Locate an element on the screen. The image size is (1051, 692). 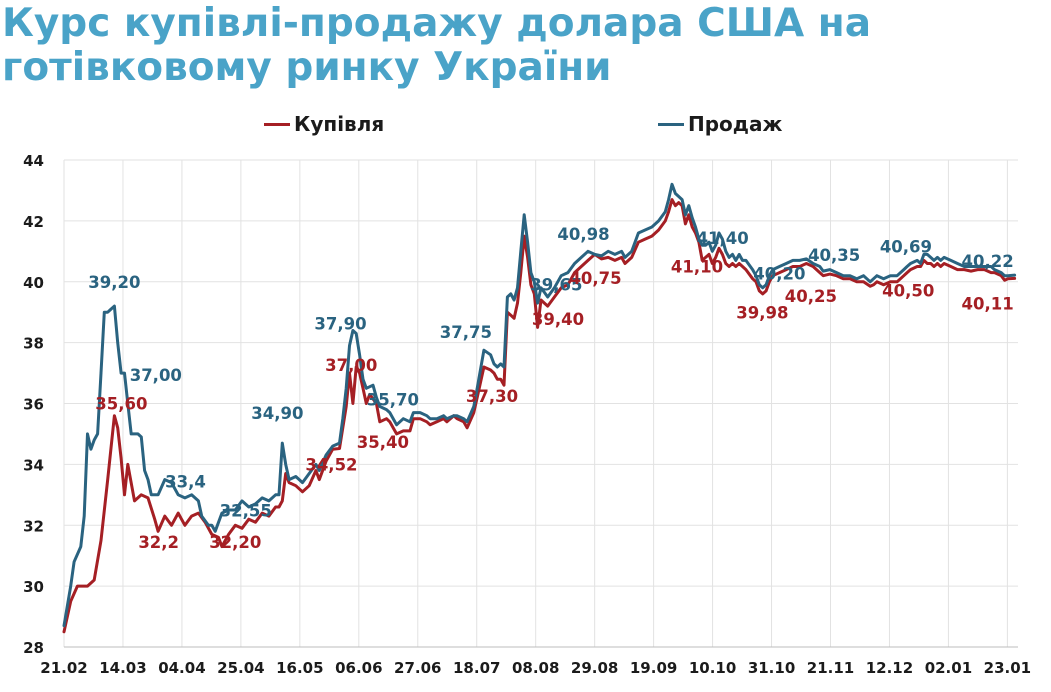
data-label-buy: 35,40 is located at coordinates (383, 442).